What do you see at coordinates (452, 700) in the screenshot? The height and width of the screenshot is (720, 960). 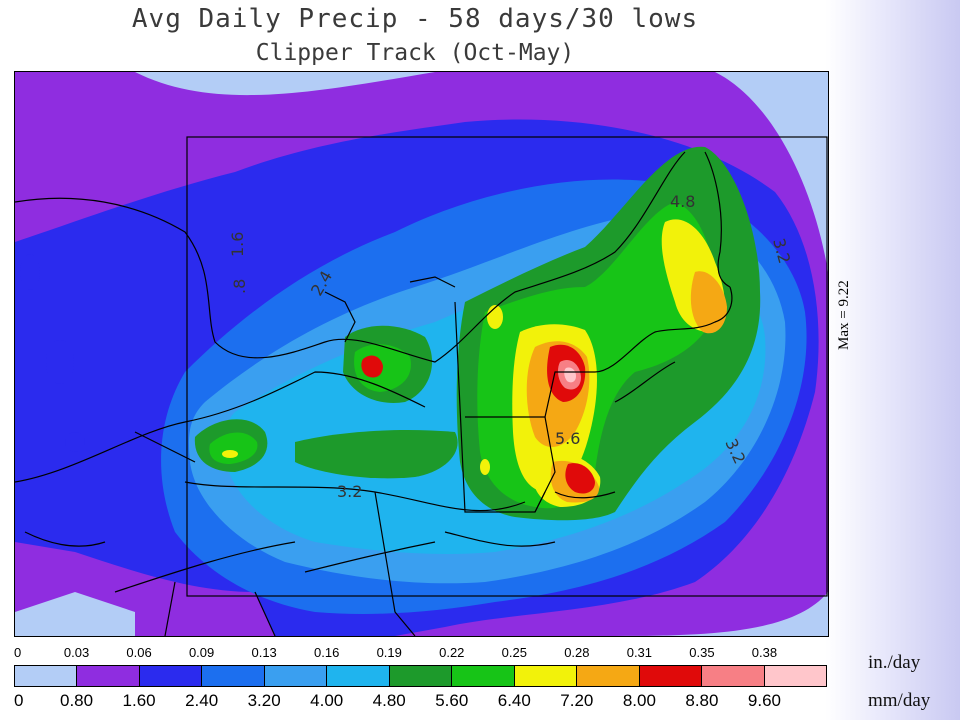 I see `legend-mm-tick: 5.60` at bounding box center [452, 700].